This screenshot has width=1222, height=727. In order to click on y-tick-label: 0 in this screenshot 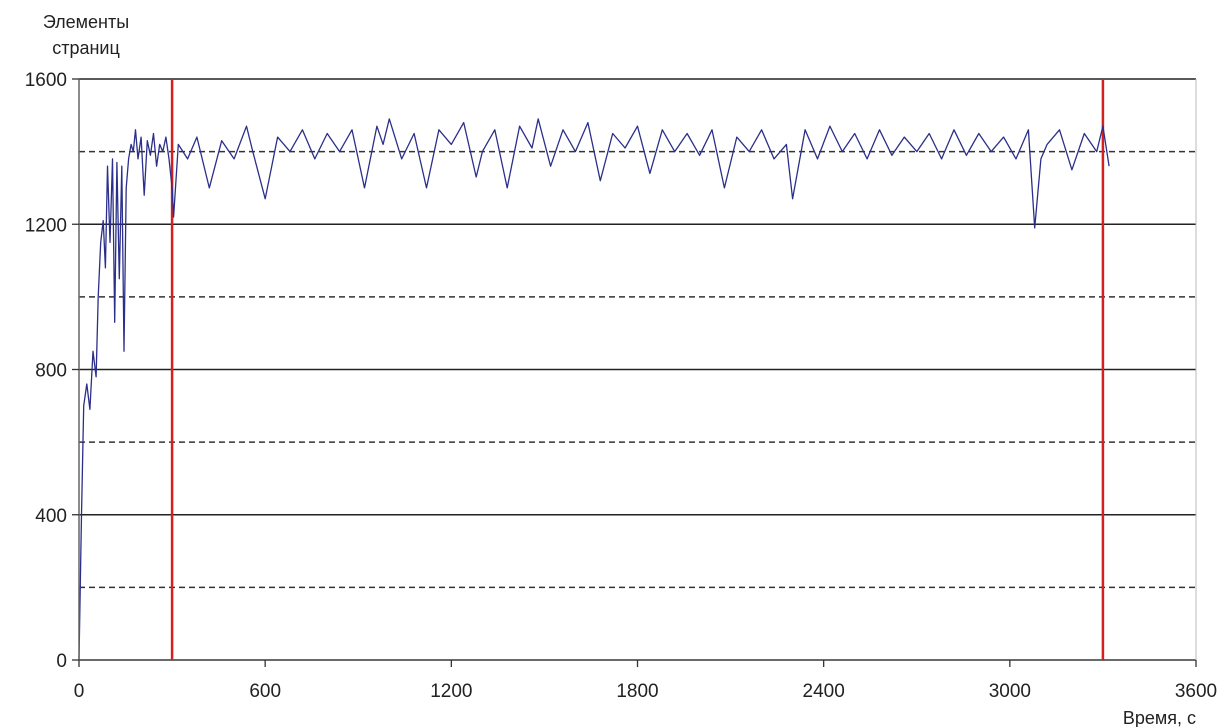, I will do `click(61, 661)`.